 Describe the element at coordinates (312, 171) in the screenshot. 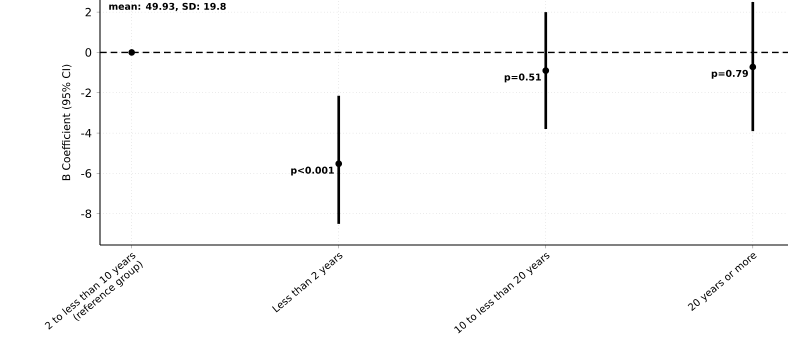

I see `annotation: p<0.001` at that location.